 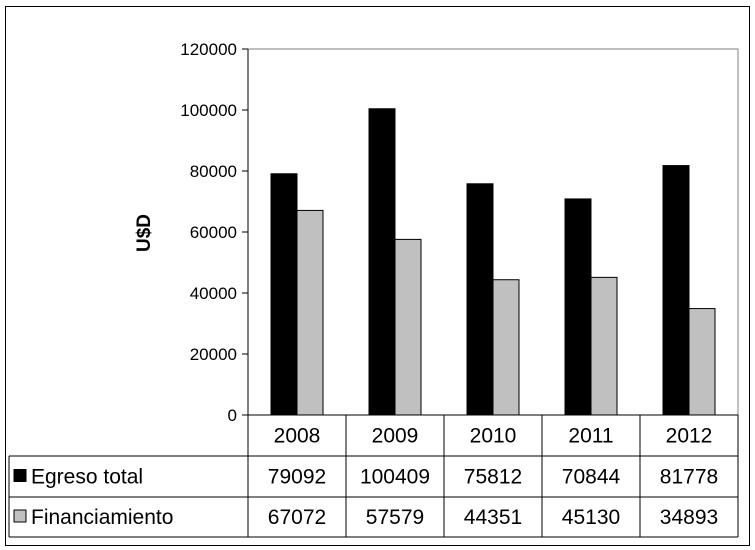 What do you see at coordinates (102, 517) in the screenshot?
I see `legend-label: Financiamiento` at bounding box center [102, 517].